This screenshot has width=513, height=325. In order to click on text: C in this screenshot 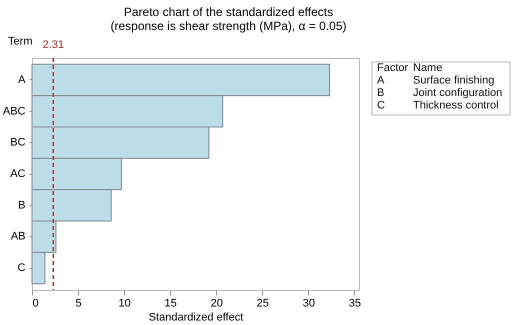, I will do `click(381, 106)`.